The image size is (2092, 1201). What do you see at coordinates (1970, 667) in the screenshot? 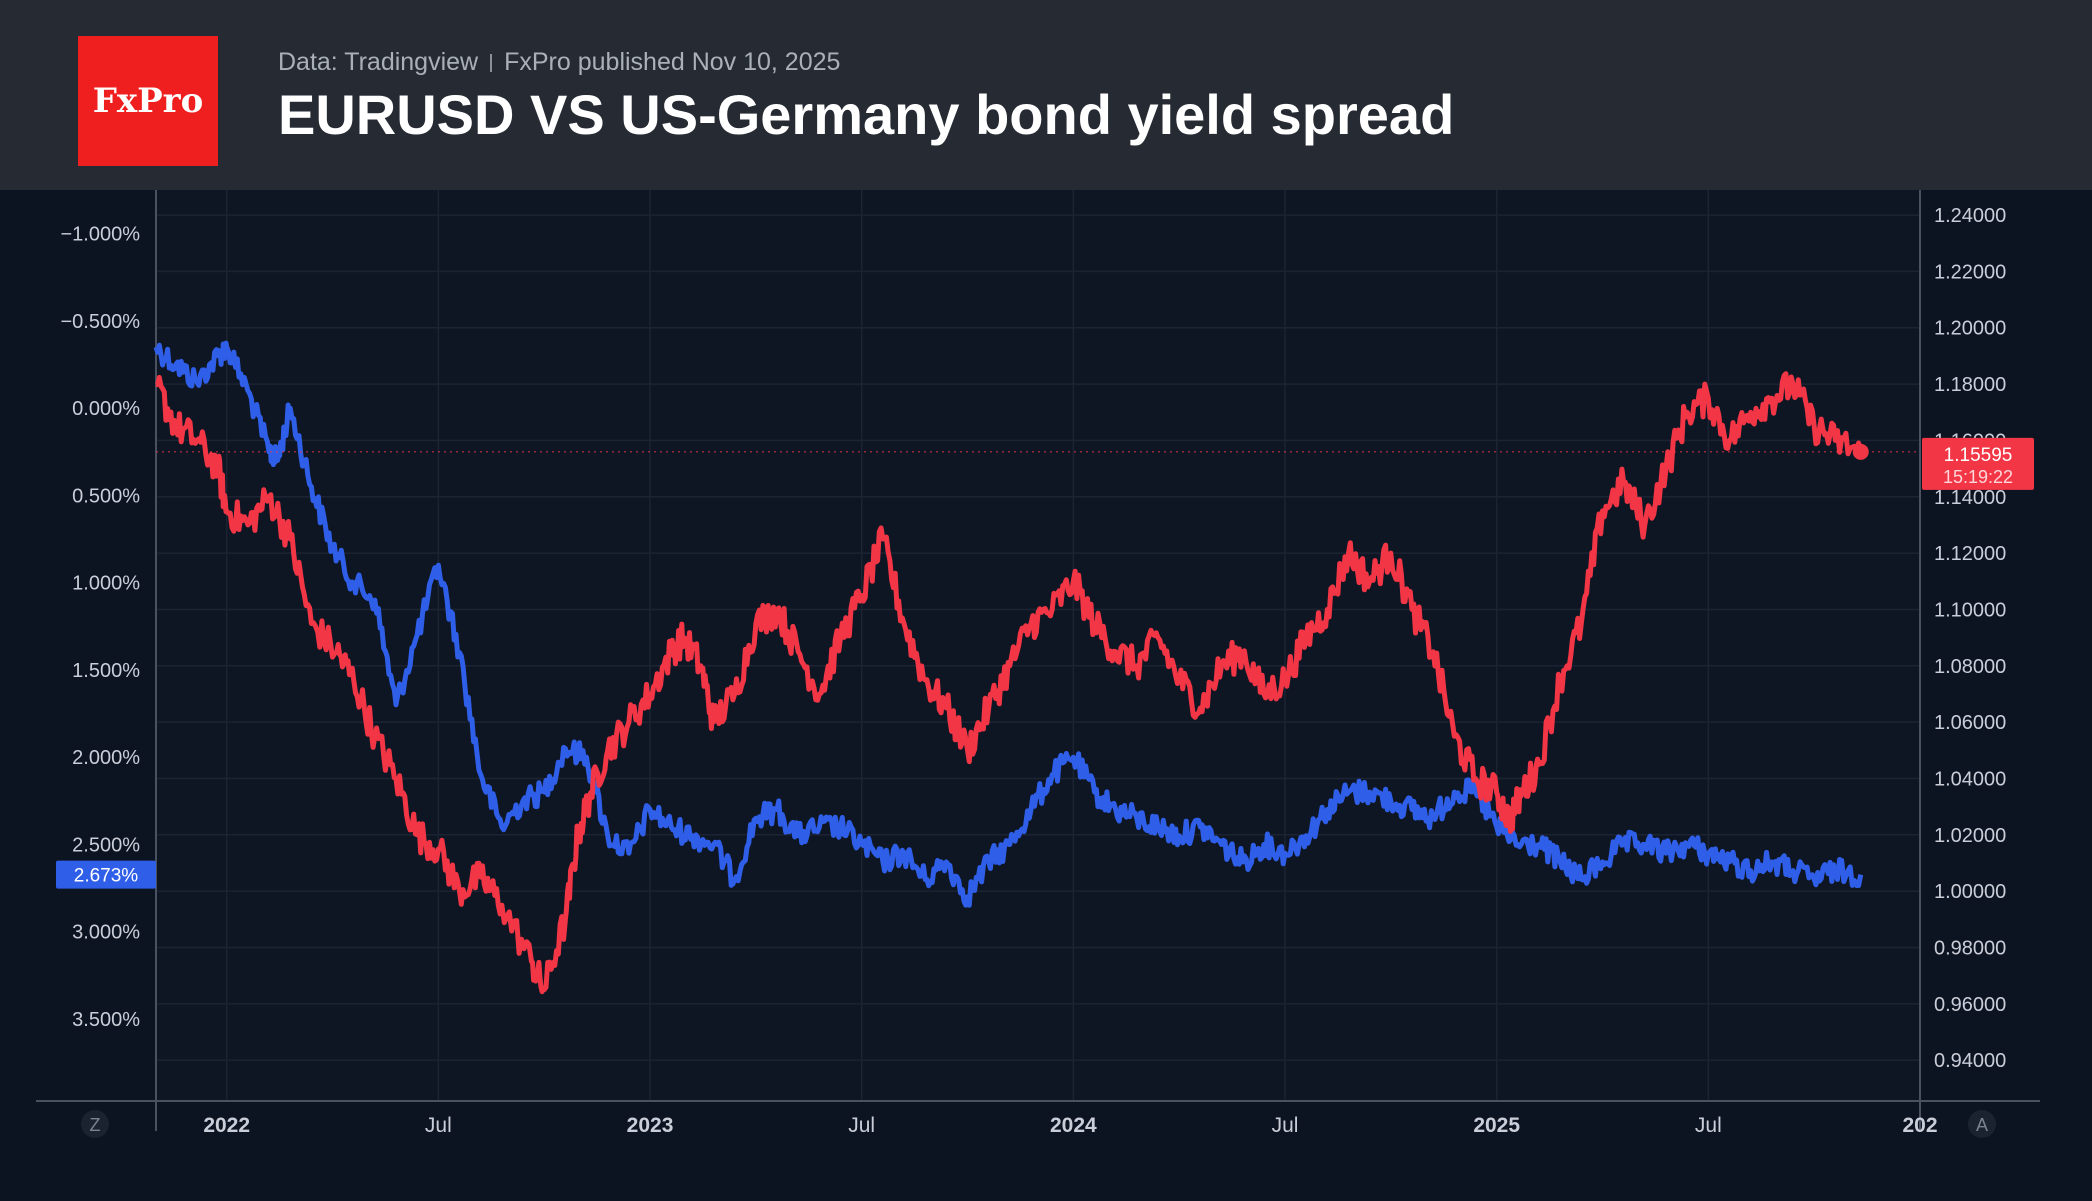
I see `right-tick-label: 1.08000` at bounding box center [1970, 667].